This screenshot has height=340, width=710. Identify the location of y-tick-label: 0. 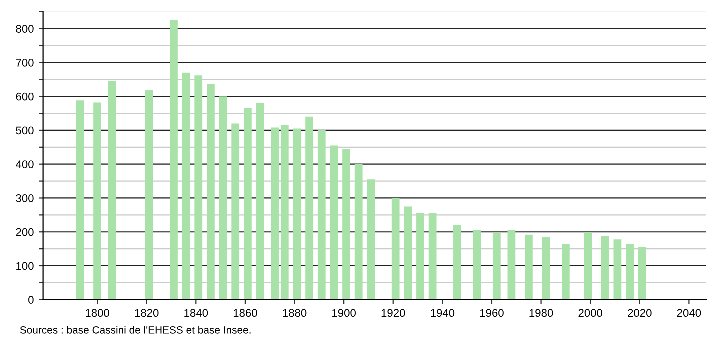
(31, 300).